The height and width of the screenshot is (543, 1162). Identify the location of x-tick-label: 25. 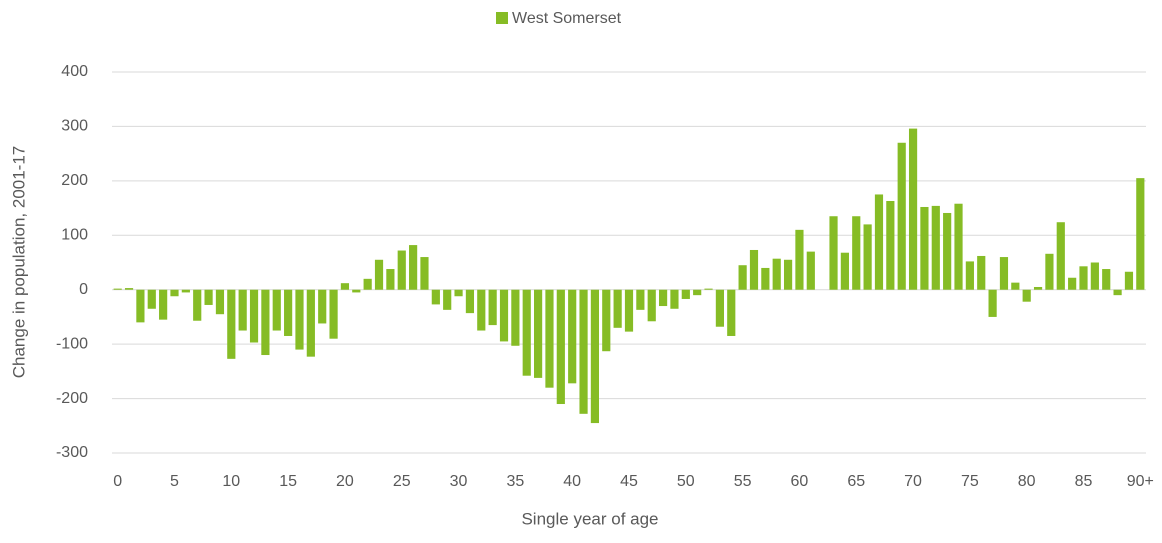
(402, 481).